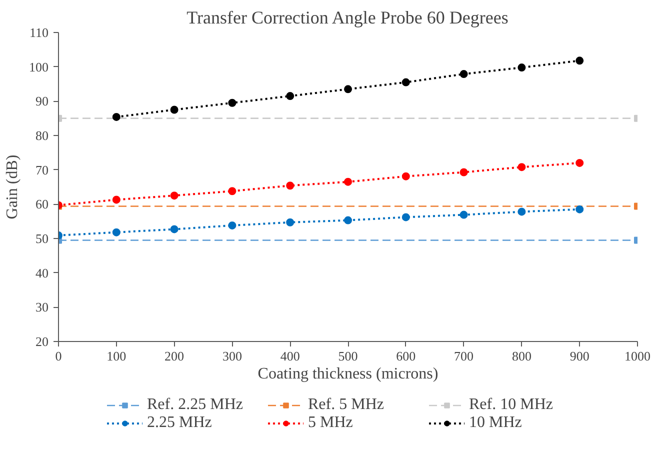  Describe the element at coordinates (406, 356) in the screenshot. I see `x-tick-label: 600` at that location.